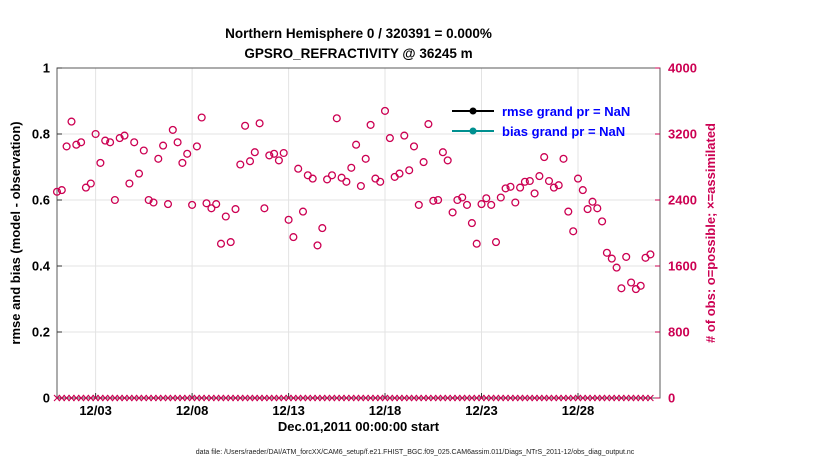  Describe the element at coordinates (192, 410) in the screenshot. I see `x-tick-label: 12/08` at that location.